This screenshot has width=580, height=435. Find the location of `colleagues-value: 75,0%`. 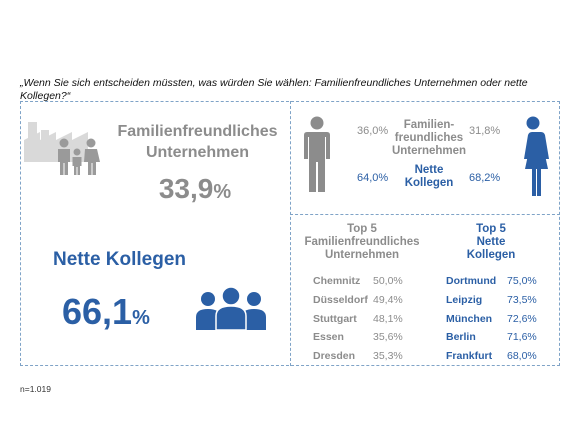

colleagues-value: 75,0% is located at coordinates (522, 281).